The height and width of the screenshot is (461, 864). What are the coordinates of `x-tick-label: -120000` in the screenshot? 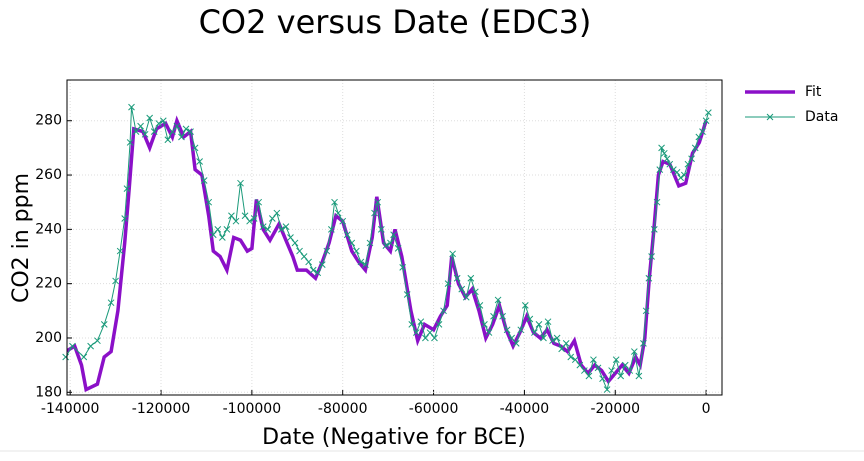 It's located at (161, 409).